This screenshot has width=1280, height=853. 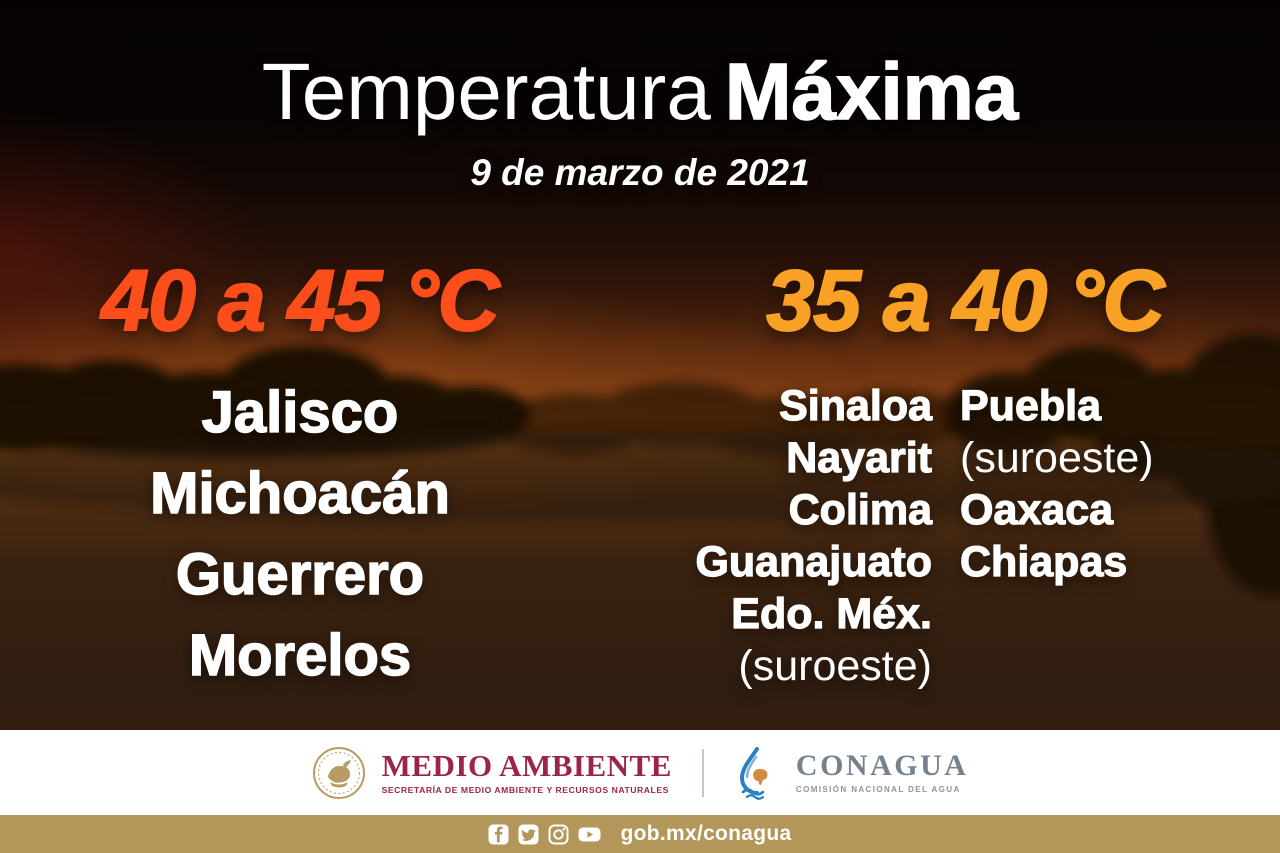 I want to click on conagua-logo-text: CONAGUA COMISIÓN NACIONAL DEL AGUA, so click(x=882, y=772).